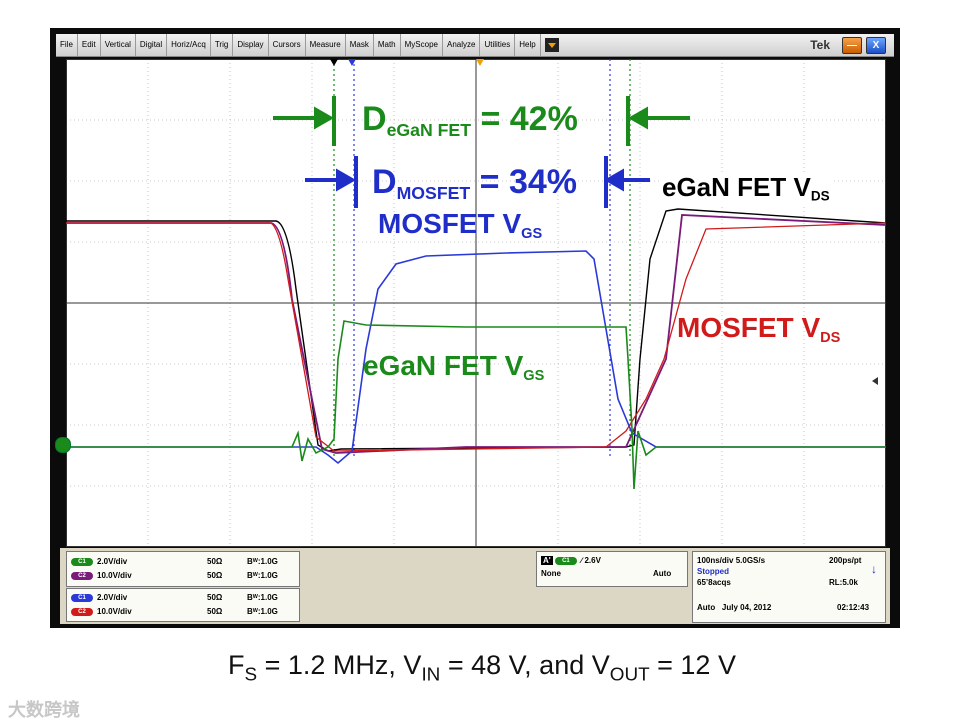 This screenshot has height=728, width=964. What do you see at coordinates (63, 445) in the screenshot?
I see `ground-marker-icon` at bounding box center [63, 445].